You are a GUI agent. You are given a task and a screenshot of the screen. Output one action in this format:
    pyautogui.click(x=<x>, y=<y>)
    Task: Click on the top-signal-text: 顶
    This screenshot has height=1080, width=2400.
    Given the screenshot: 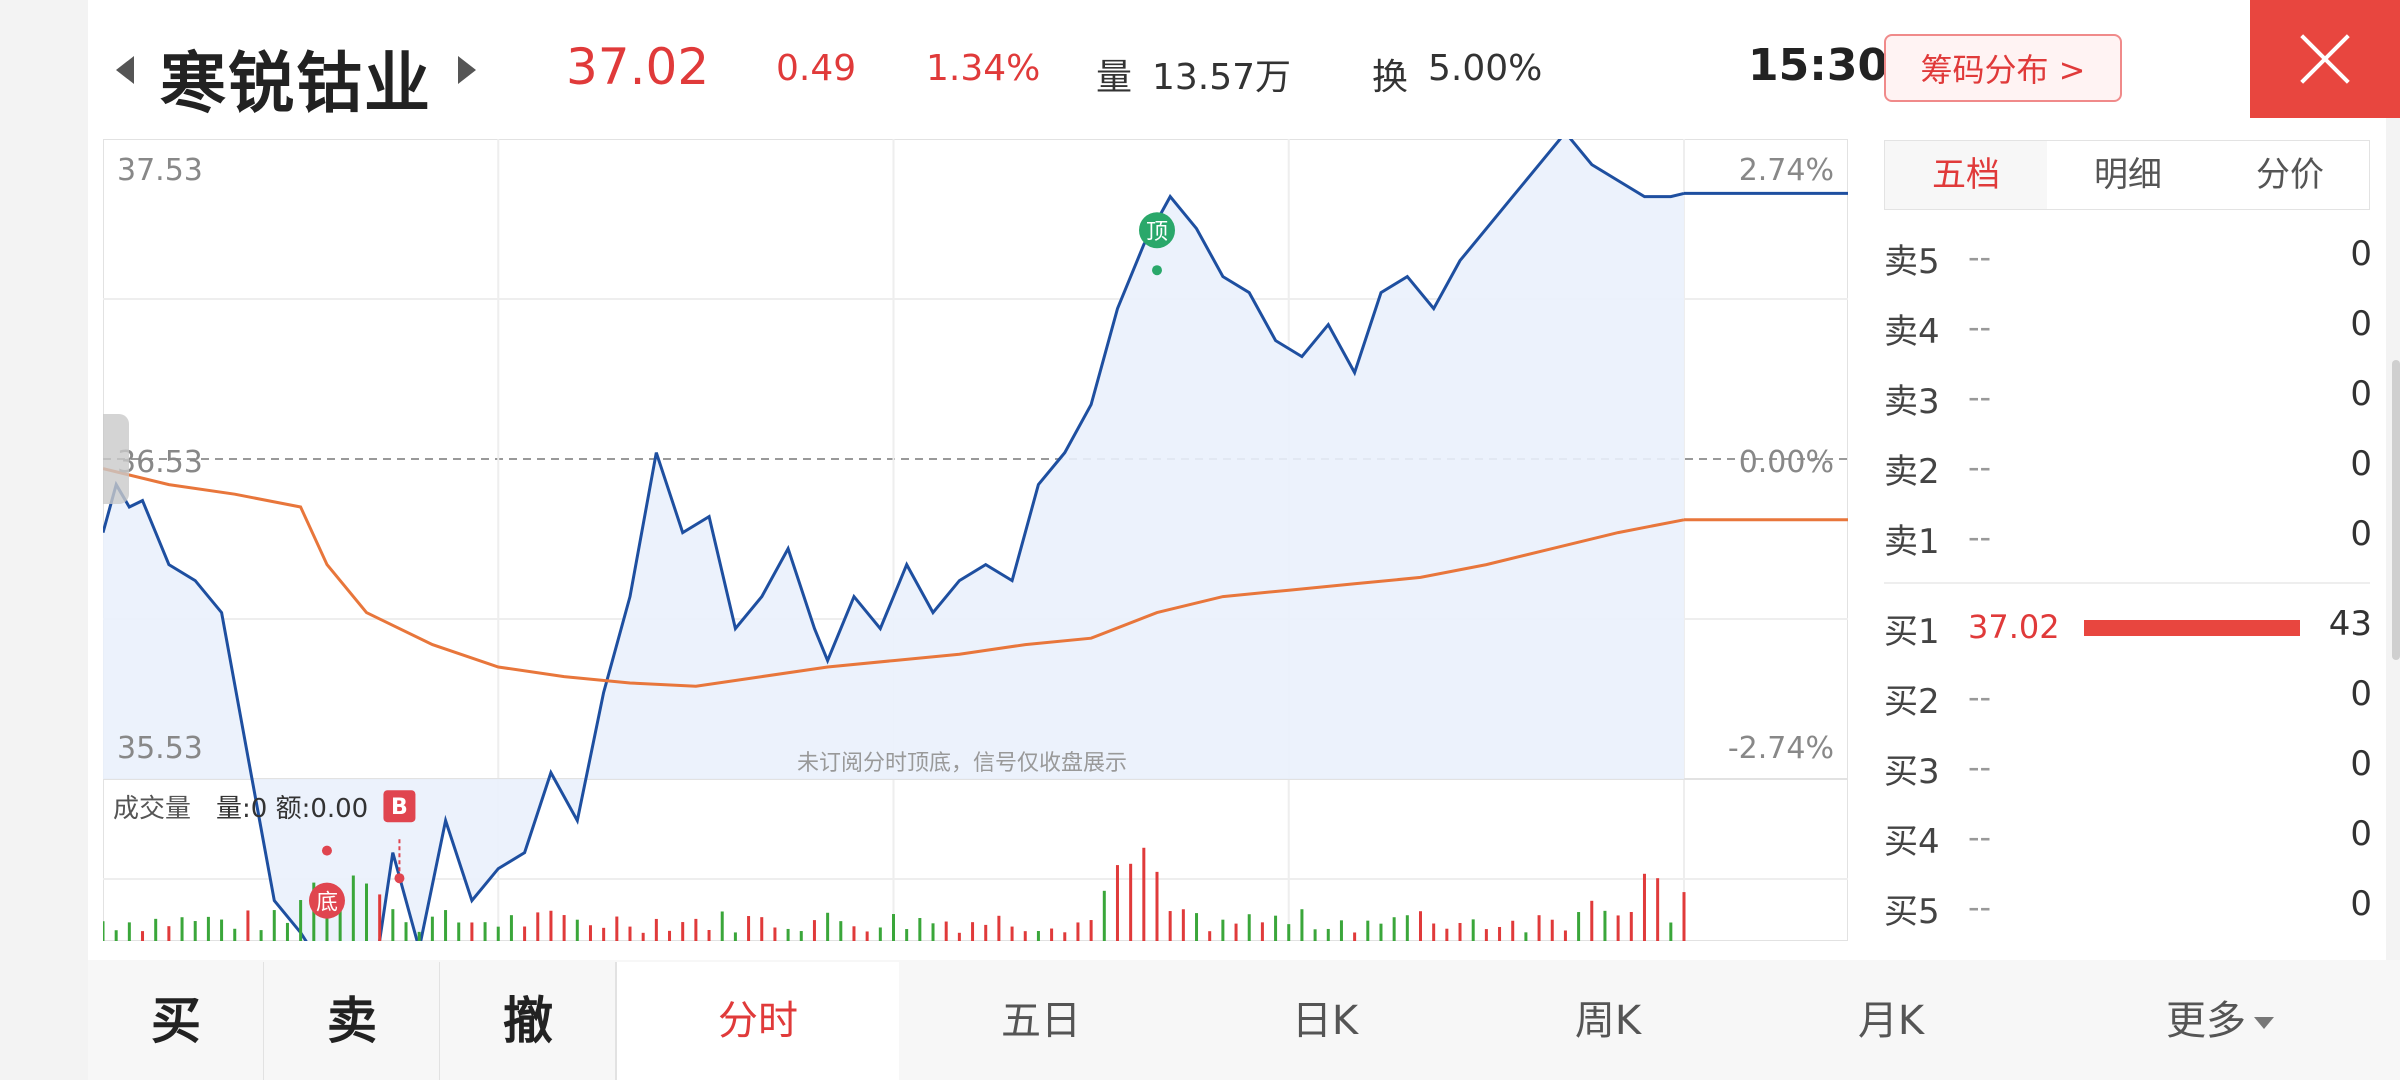 What is the action you would take?
    pyautogui.click(x=1157, y=232)
    